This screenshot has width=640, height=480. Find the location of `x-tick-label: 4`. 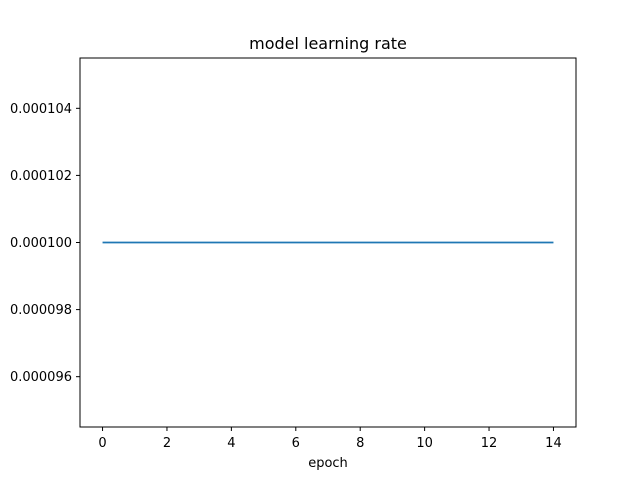

x-tick-label: 4 is located at coordinates (231, 443).